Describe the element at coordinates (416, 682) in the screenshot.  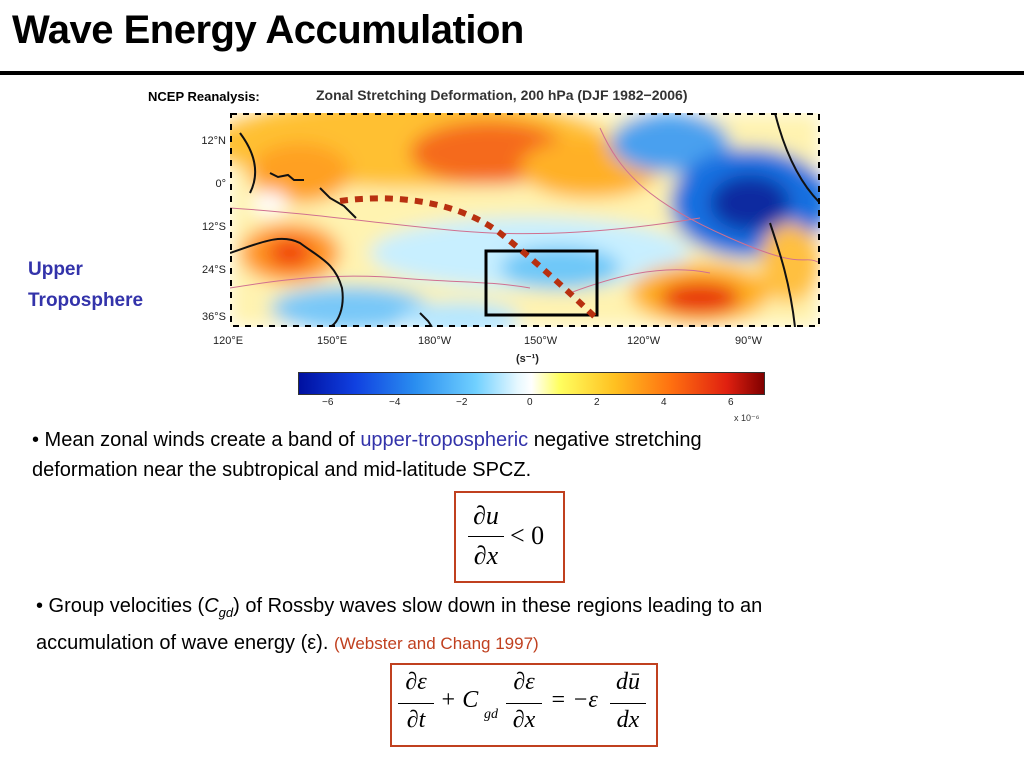
I see `eq2-term1-numerator: ∂ε` at that location.